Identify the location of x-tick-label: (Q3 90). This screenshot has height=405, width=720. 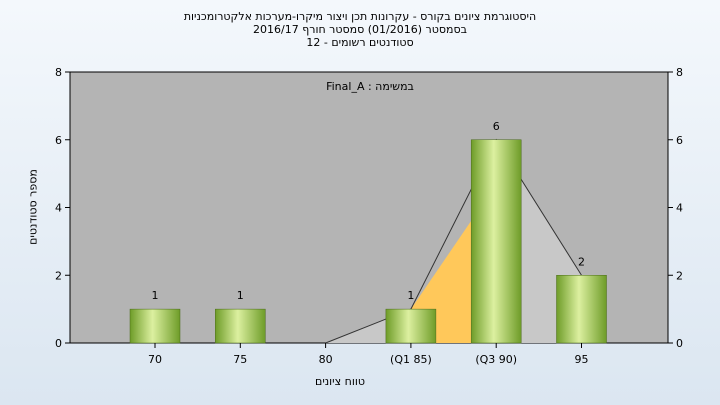
(496, 359).